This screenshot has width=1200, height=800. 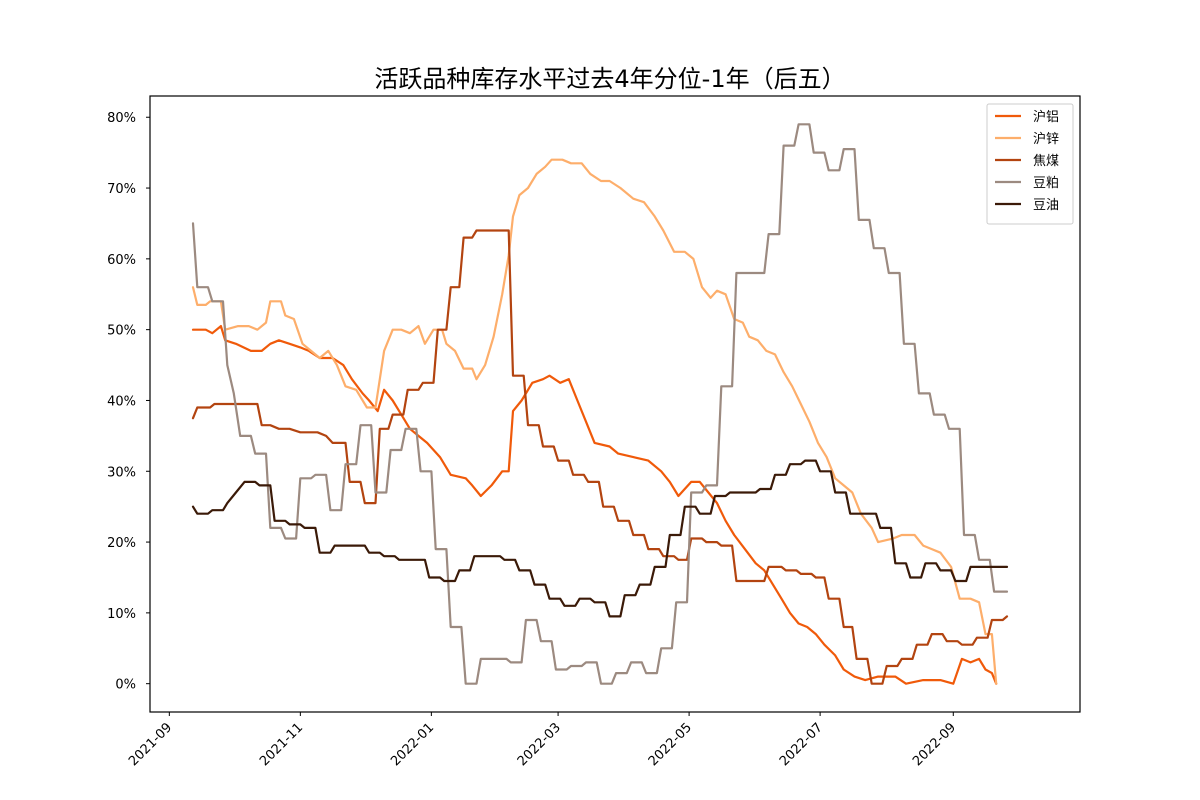 I want to click on y-tick-label: 20%, so click(x=121, y=543).